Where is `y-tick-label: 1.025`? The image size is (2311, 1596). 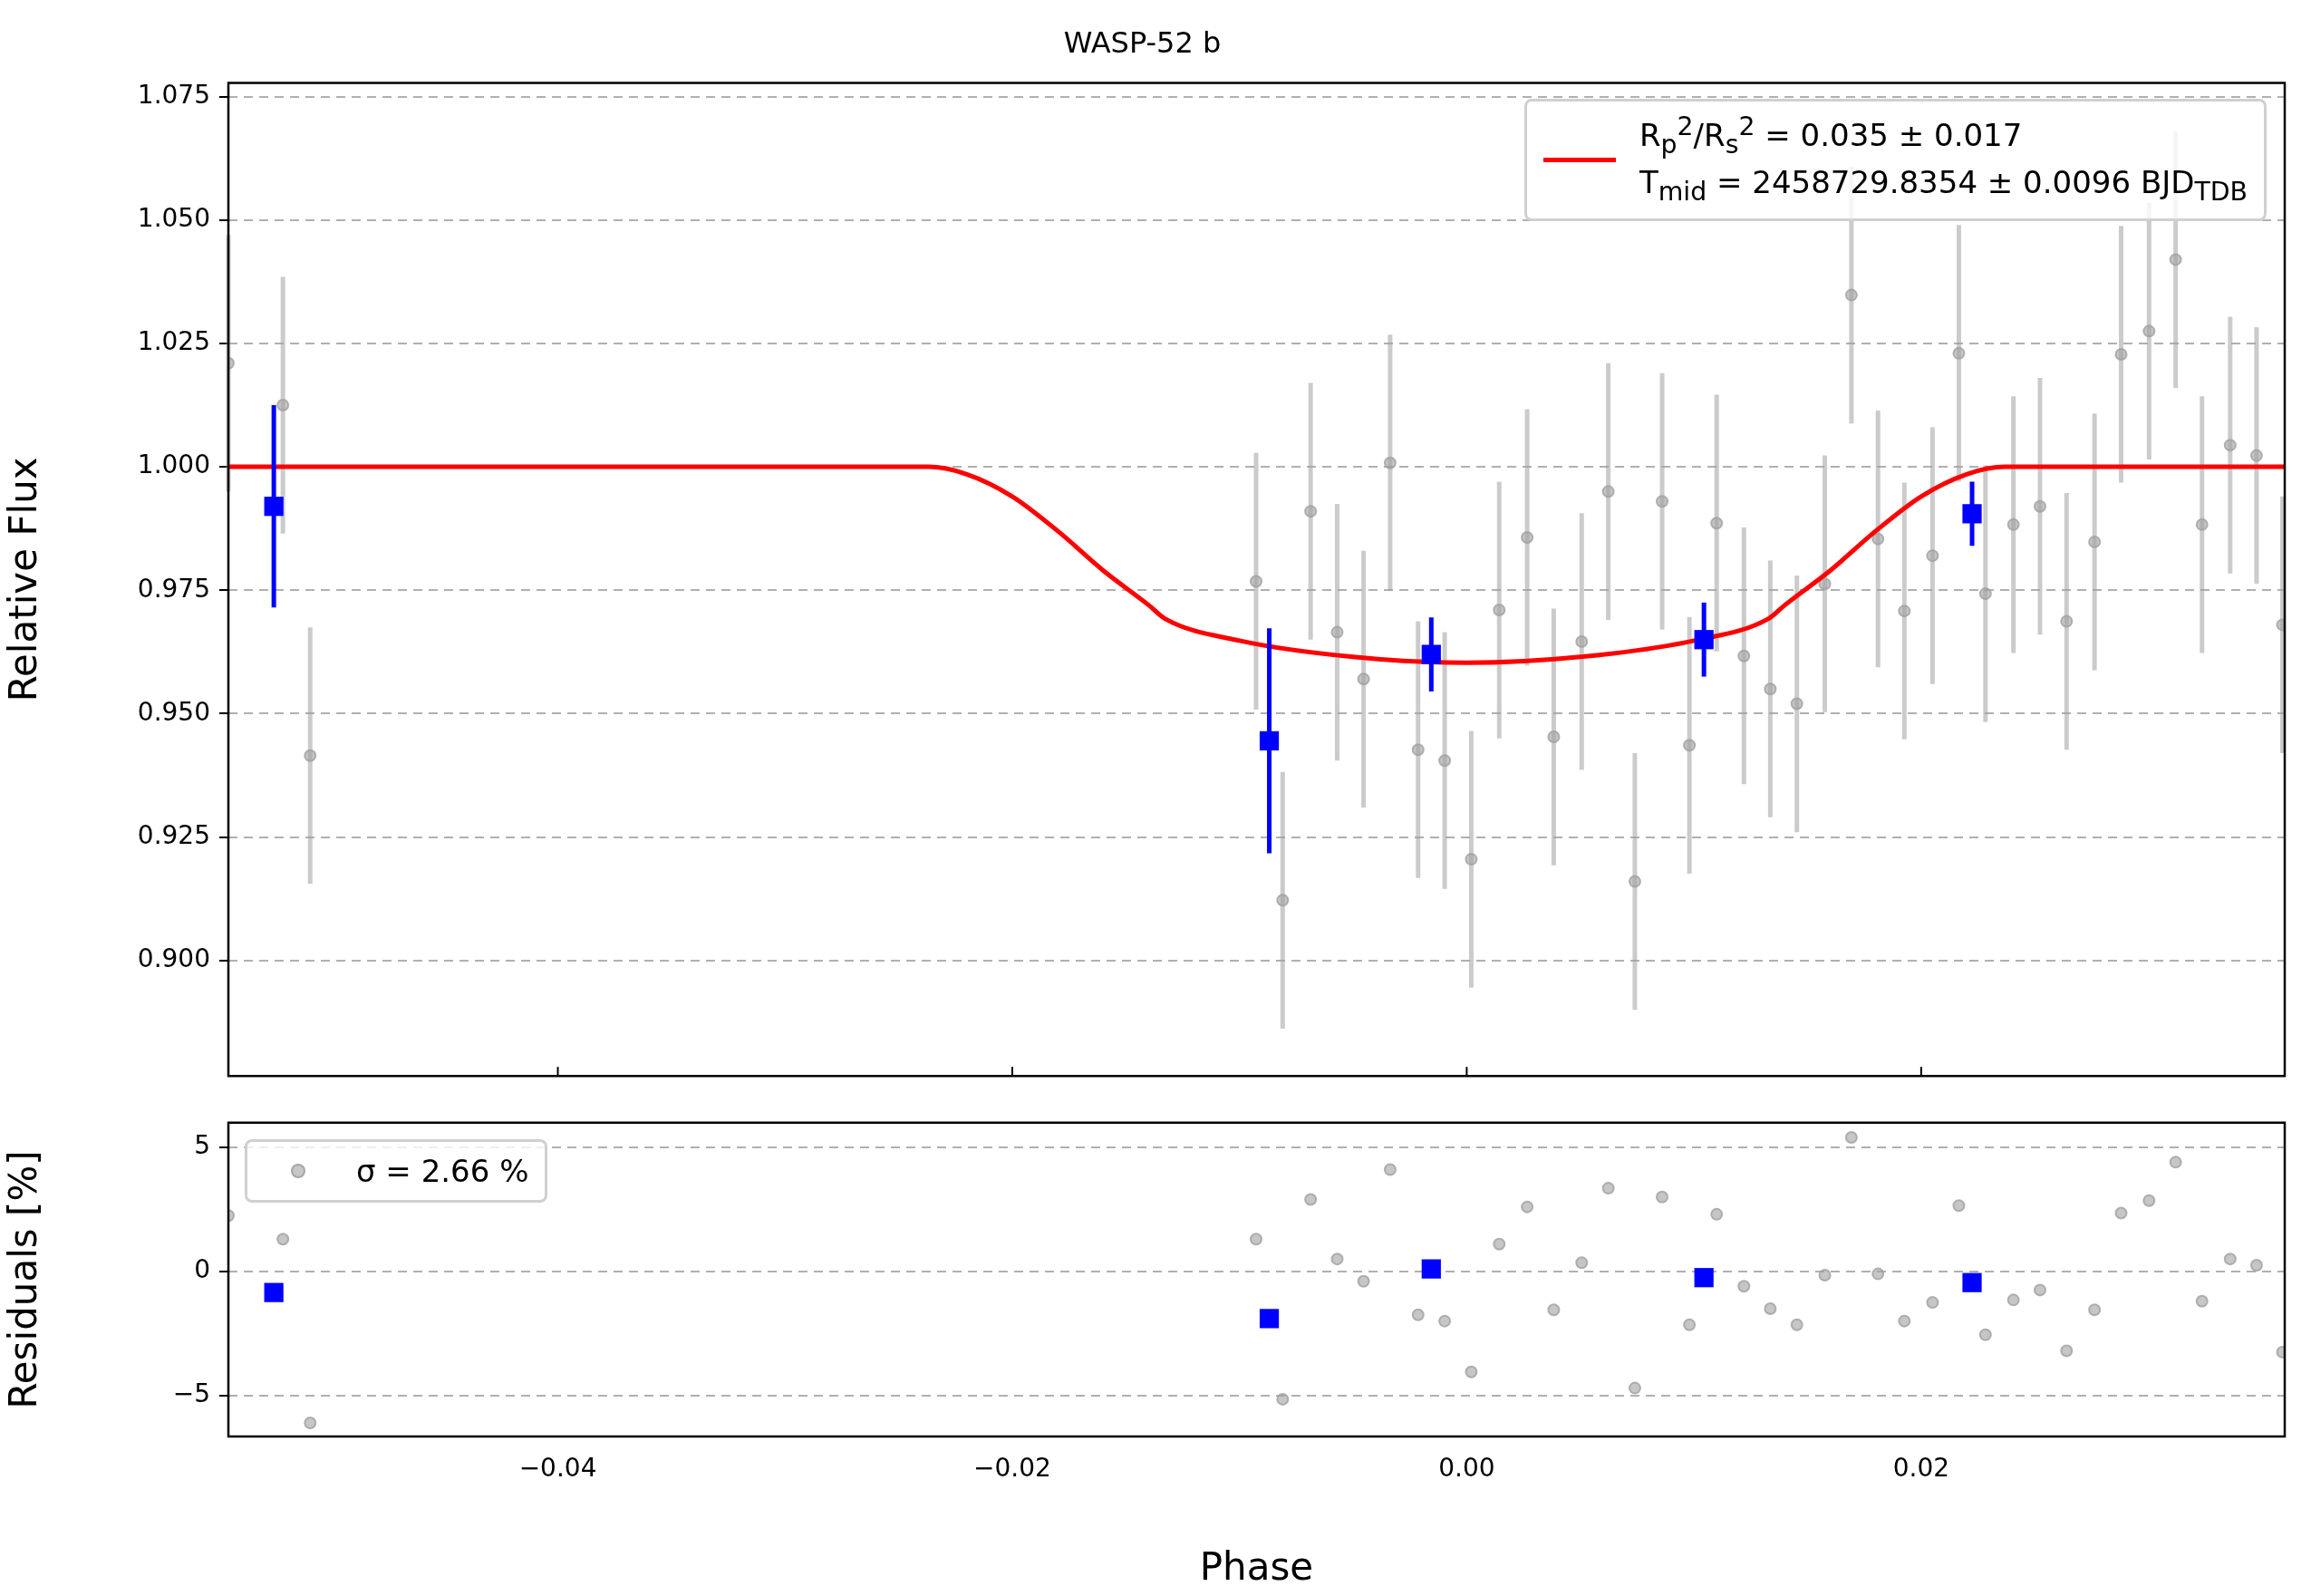
y-tick-label: 1.025 is located at coordinates (174, 341).